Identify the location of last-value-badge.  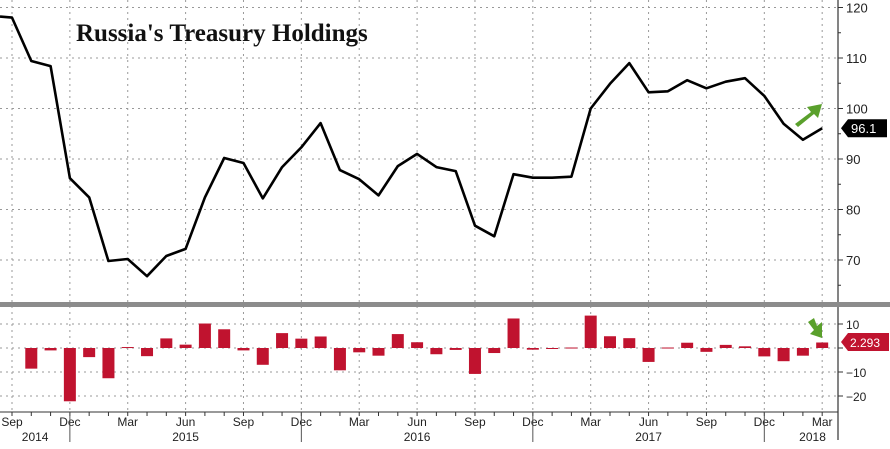
(864, 128).